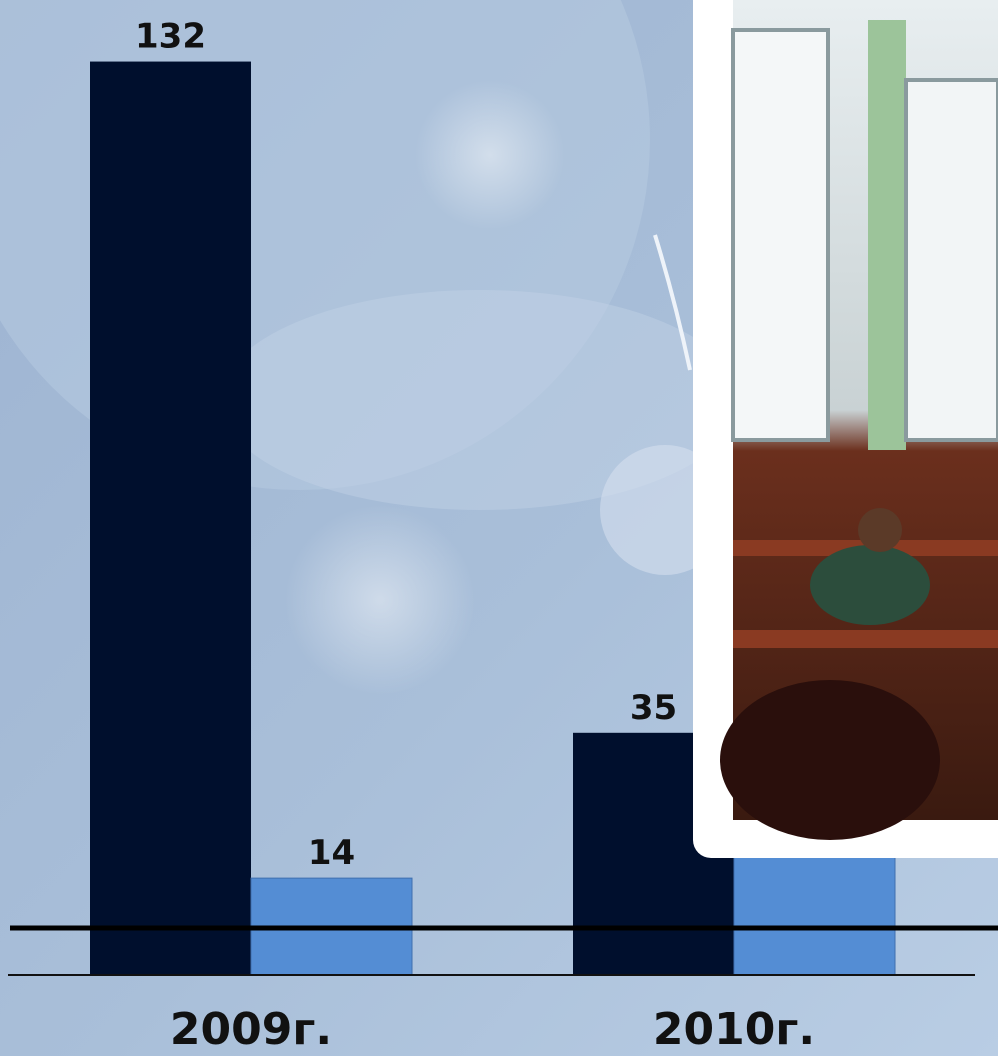 The height and width of the screenshot is (1056, 998). I want to click on photo-column, so click(887, 235).